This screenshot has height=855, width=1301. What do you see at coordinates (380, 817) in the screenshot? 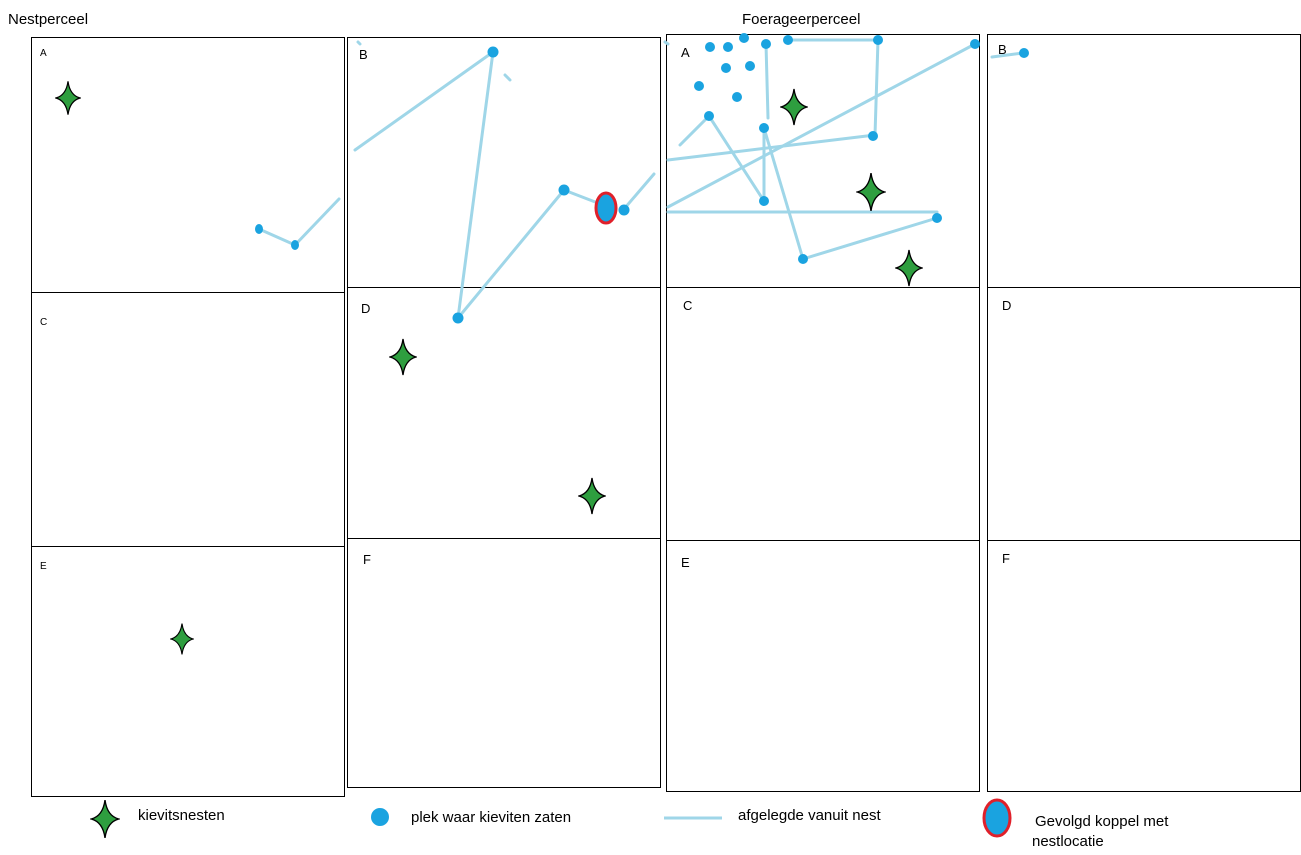
I see `legend-dot-icon` at bounding box center [380, 817].